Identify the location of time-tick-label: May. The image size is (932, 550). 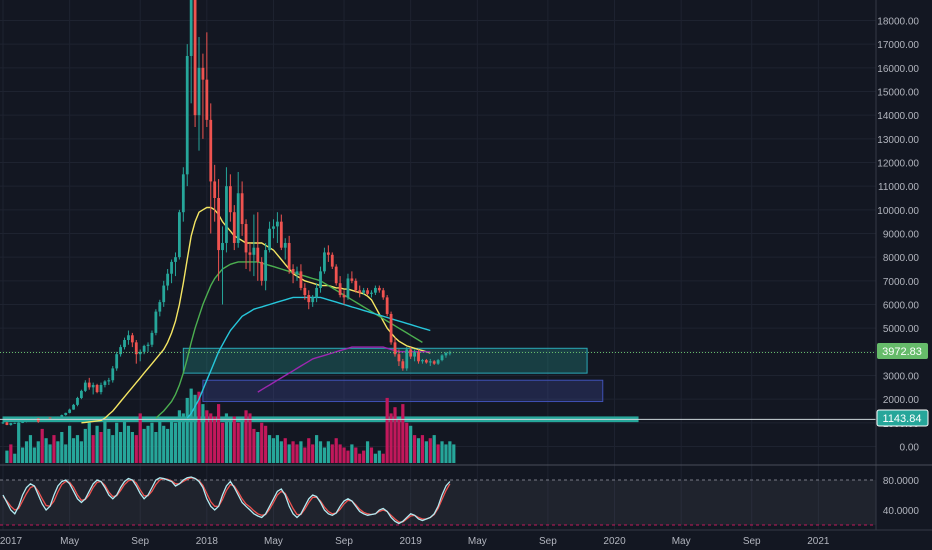
(273, 541).